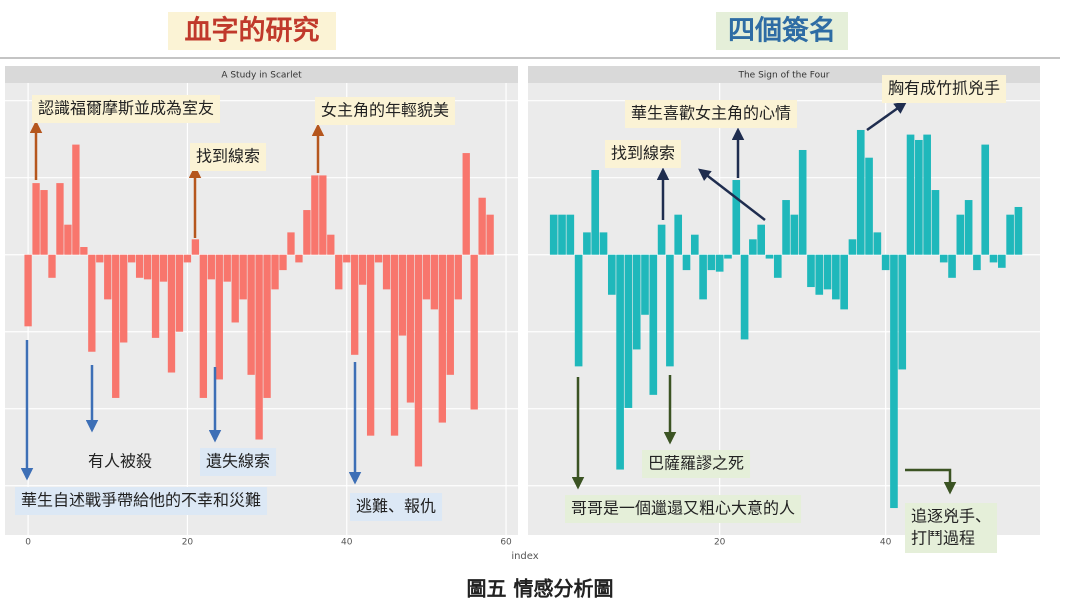  Describe the element at coordinates (188, 543) in the screenshot. I see `x-tick-label: 20` at that location.